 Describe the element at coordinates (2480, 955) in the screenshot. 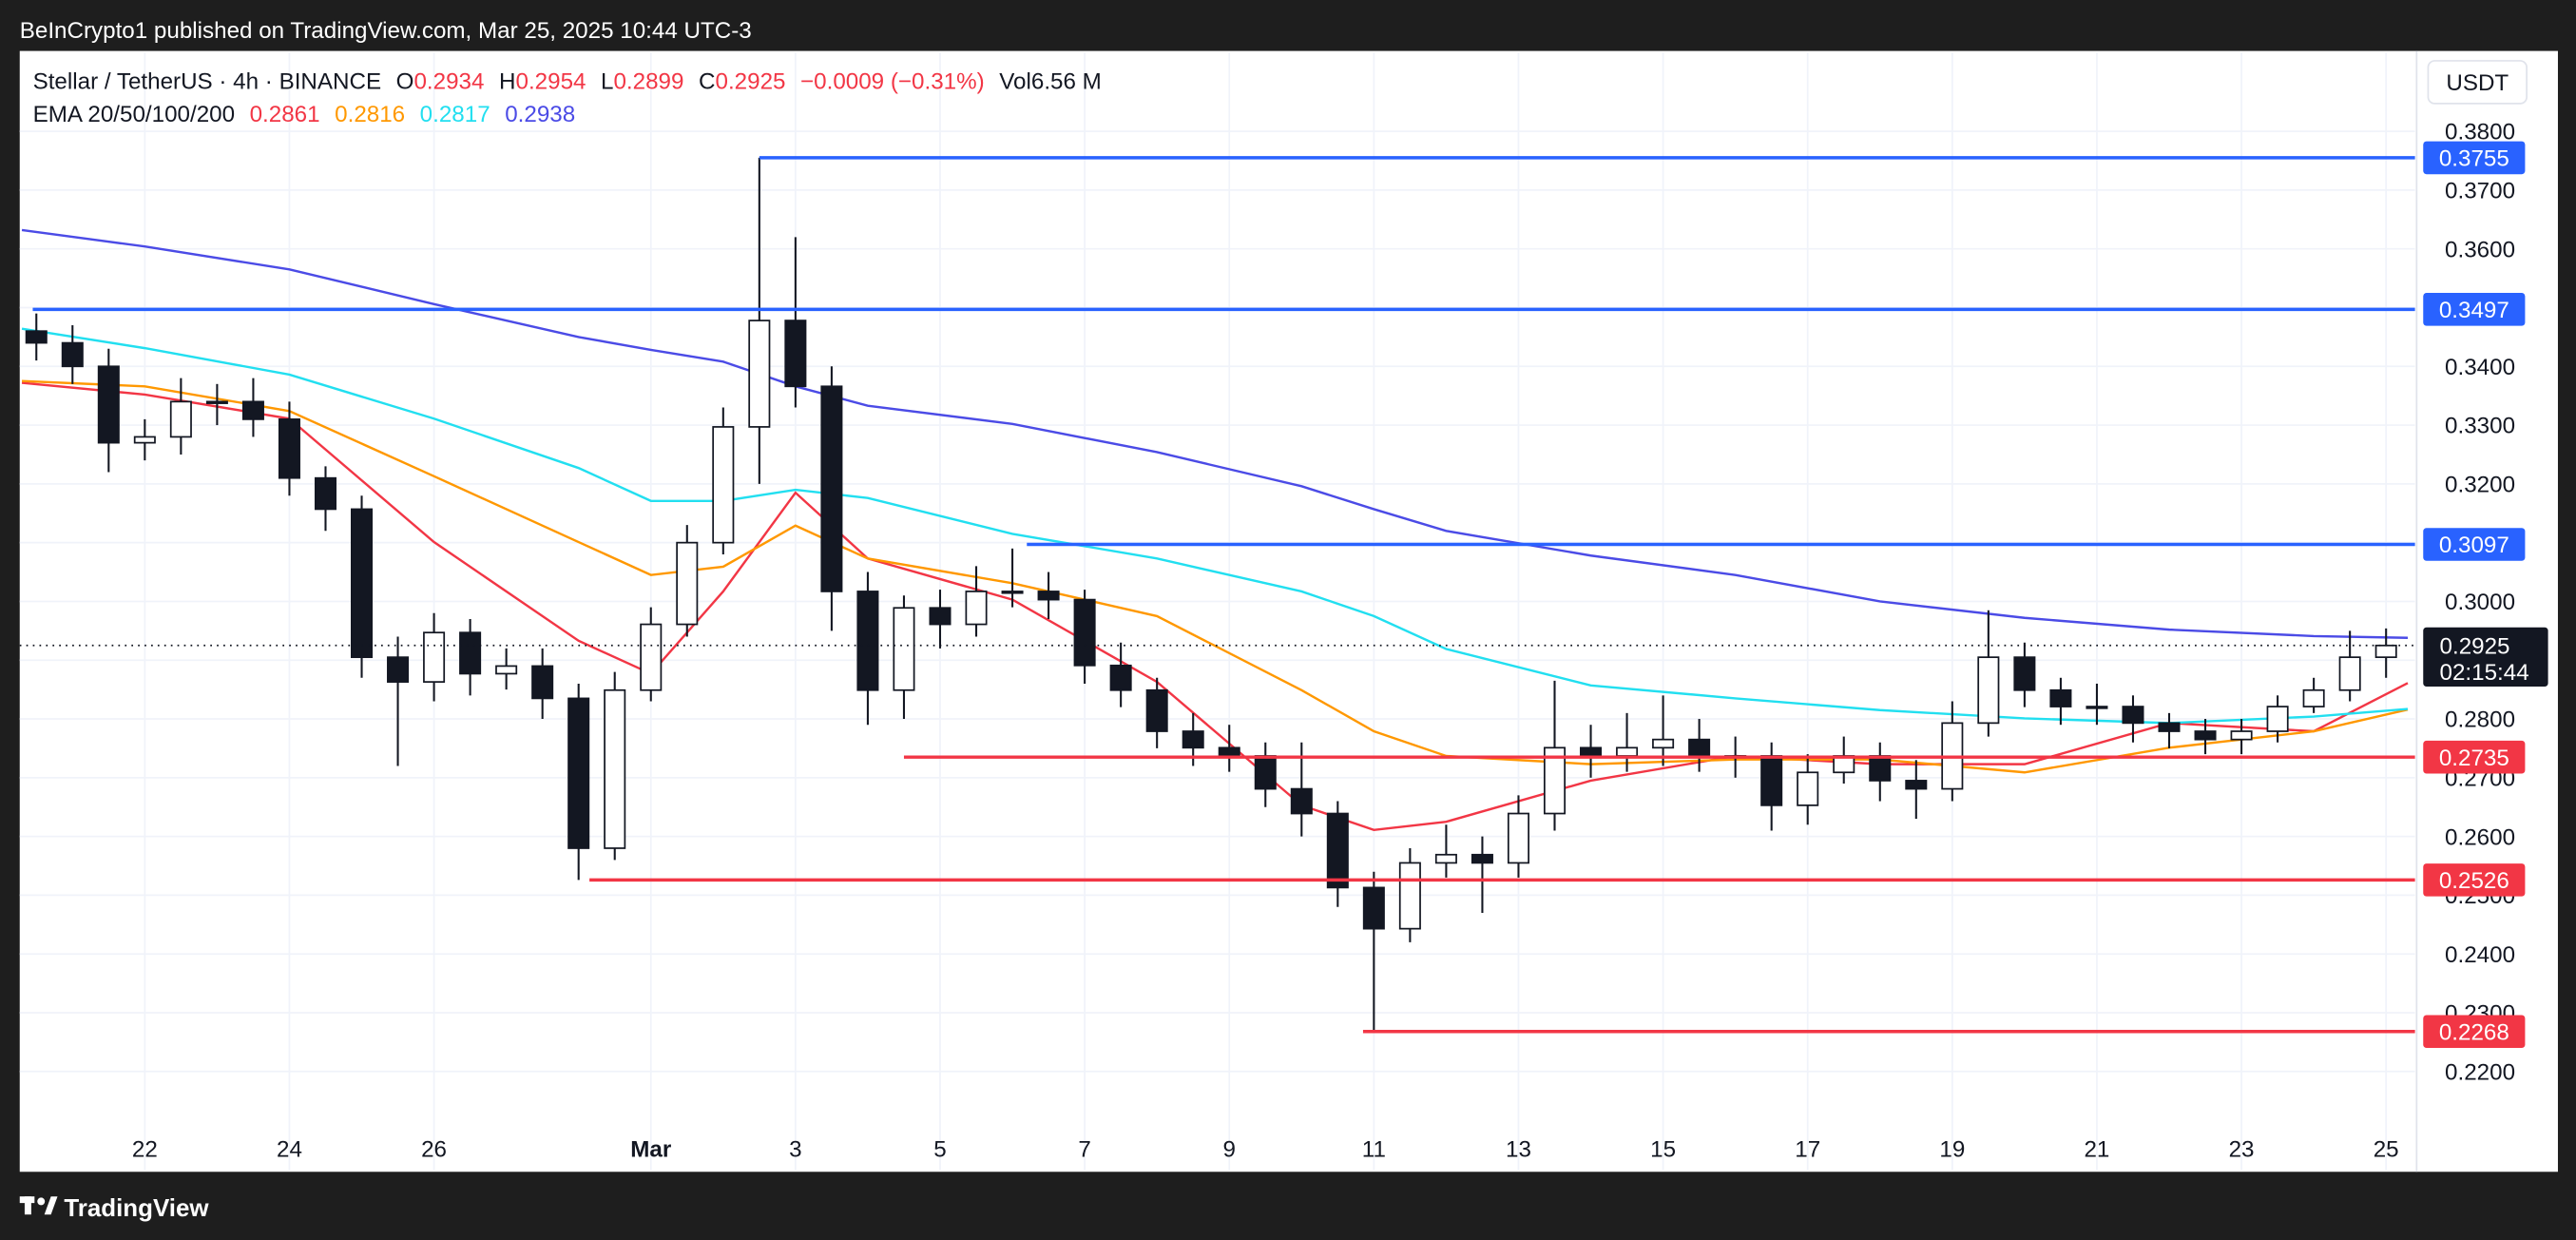

I see `y-tick-label: 0.2400` at that location.